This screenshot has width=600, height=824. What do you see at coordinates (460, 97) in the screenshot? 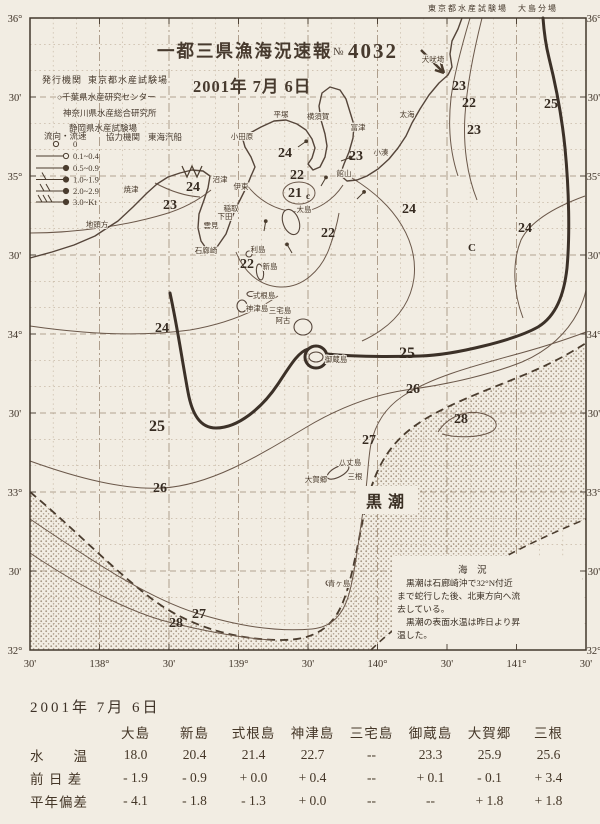
I see `isotherm-23e` at bounding box center [460, 97].